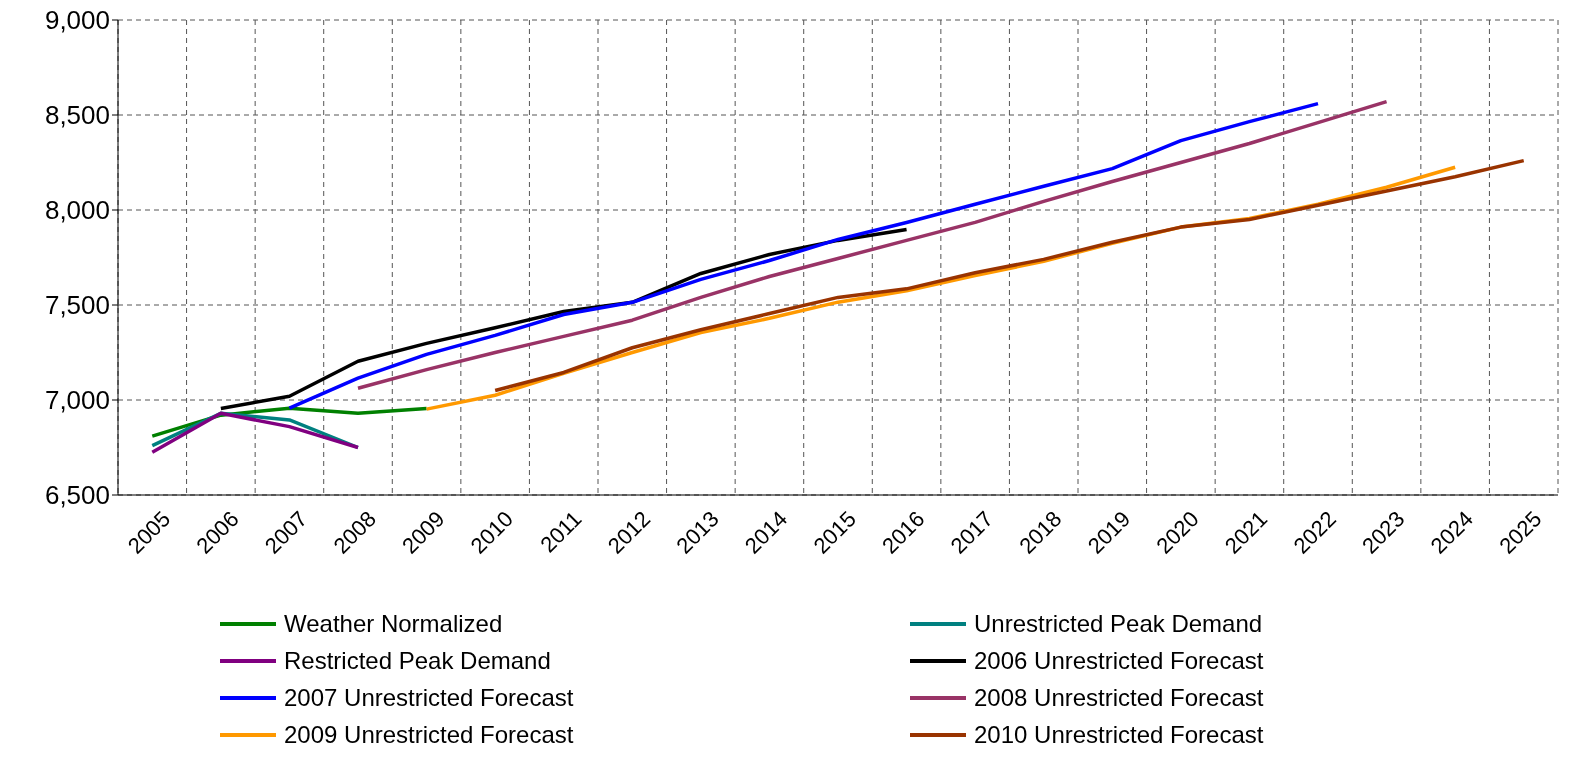 Image resolution: width=1596 pixels, height=764 pixels. Describe the element at coordinates (77, 210) in the screenshot. I see `y-tick-label: 8,000` at that location.